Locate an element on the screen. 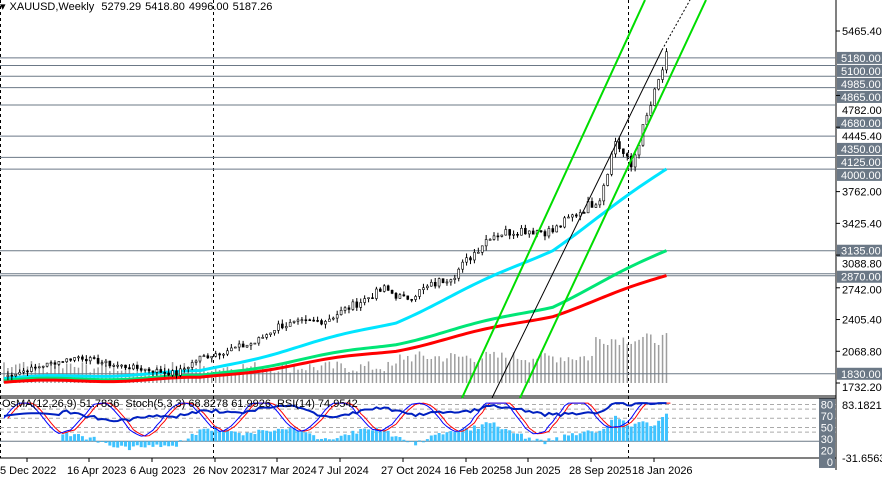 This screenshot has width=882, height=480. low-value: 4996.00 is located at coordinates (208, 7).